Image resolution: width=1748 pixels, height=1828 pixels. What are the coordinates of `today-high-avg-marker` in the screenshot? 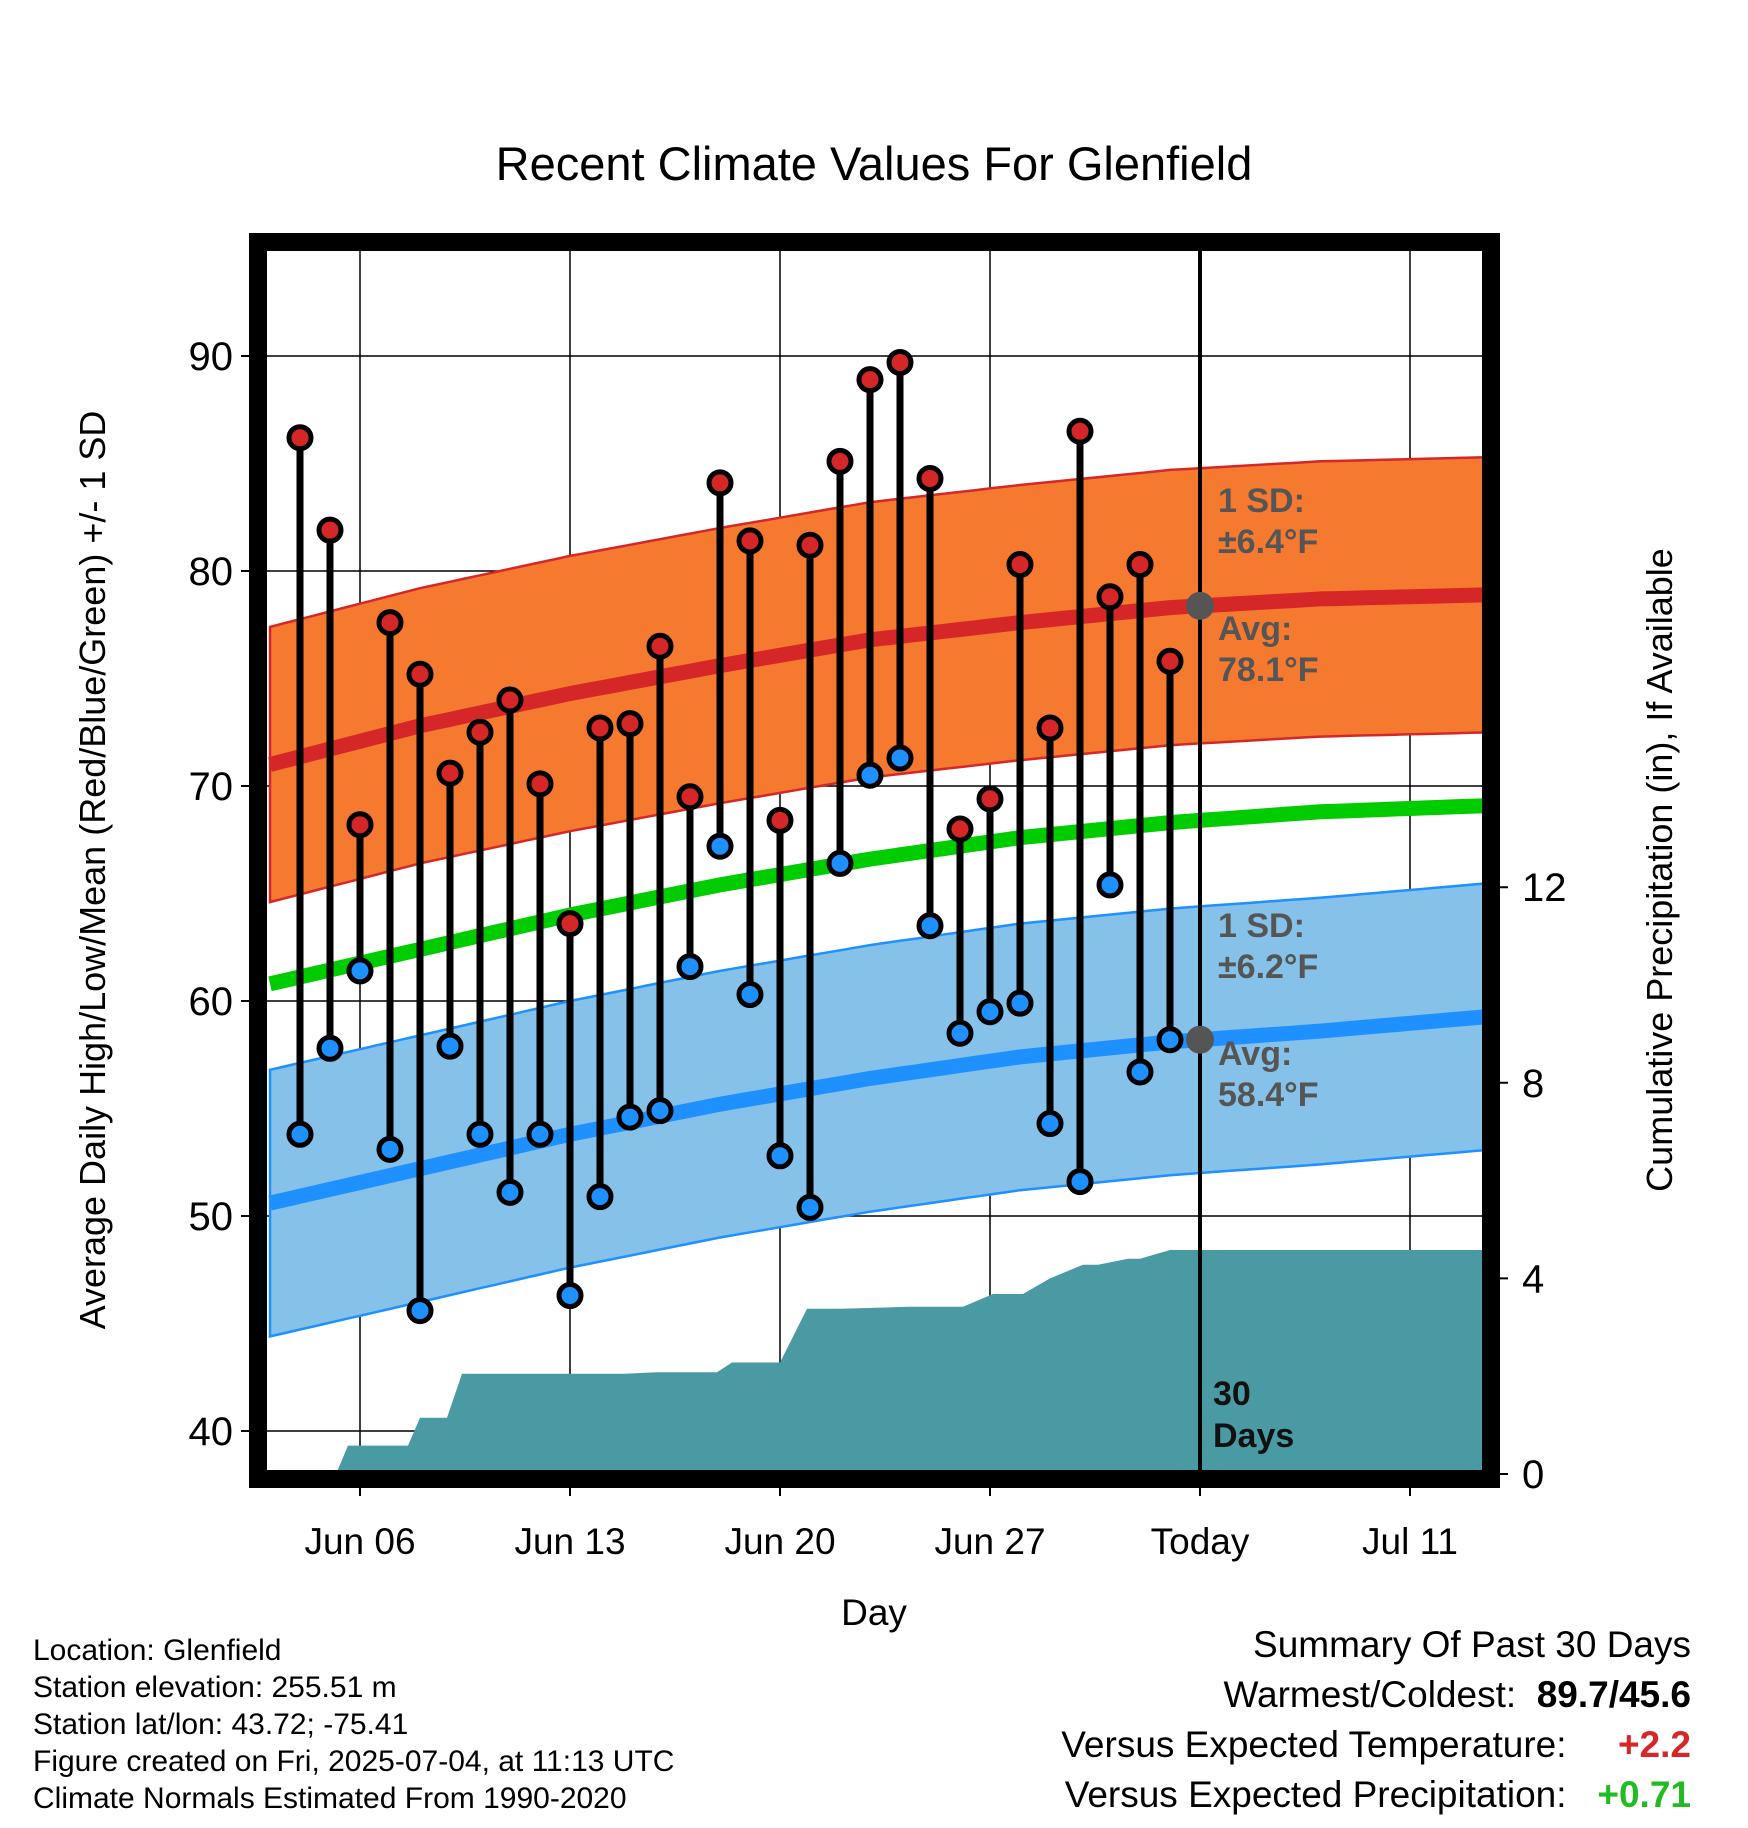 It's located at (1200, 605).